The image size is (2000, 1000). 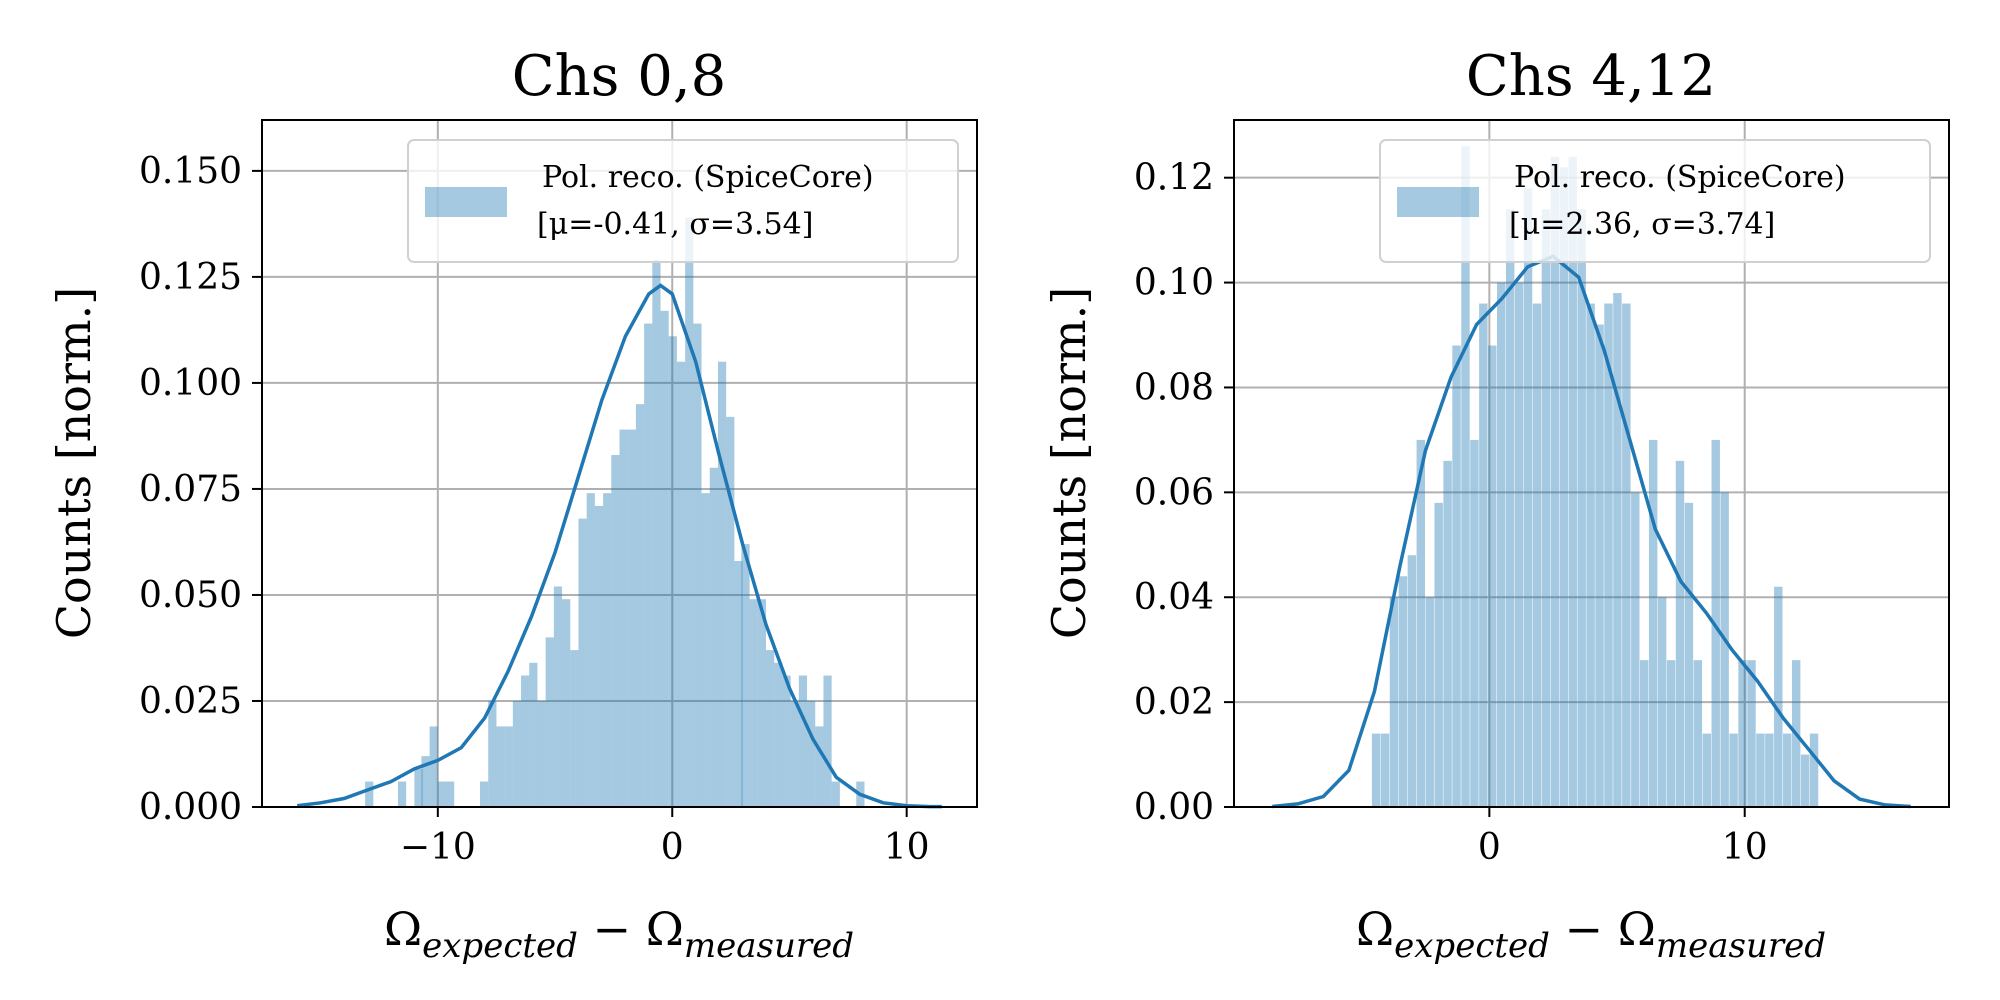 I want to click on y-tick-label: 0.04, so click(x=1174, y=597).